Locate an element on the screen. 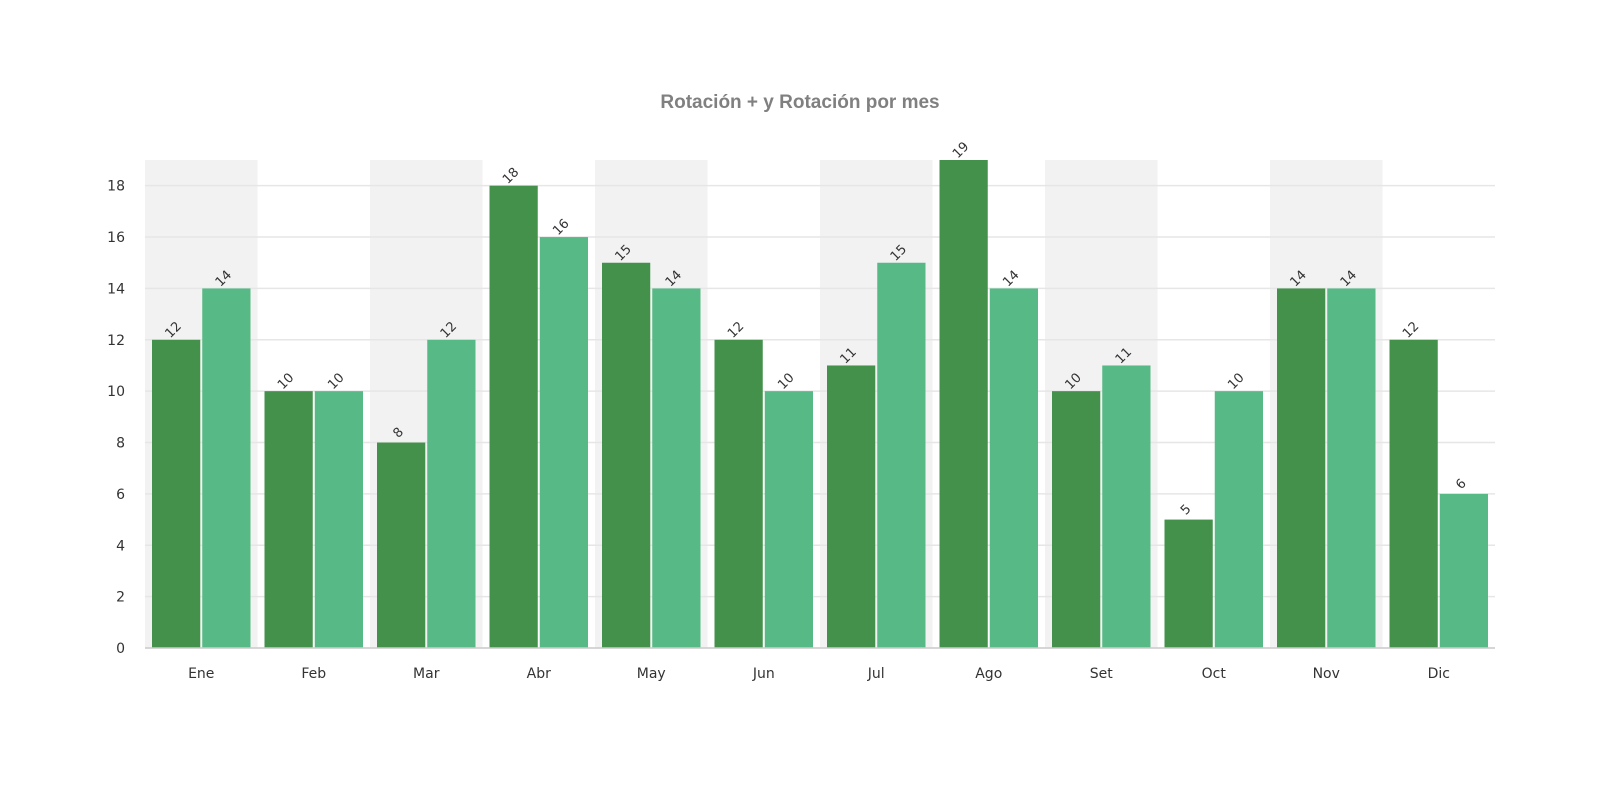  x-tick-label: May is located at coordinates (651, 674).